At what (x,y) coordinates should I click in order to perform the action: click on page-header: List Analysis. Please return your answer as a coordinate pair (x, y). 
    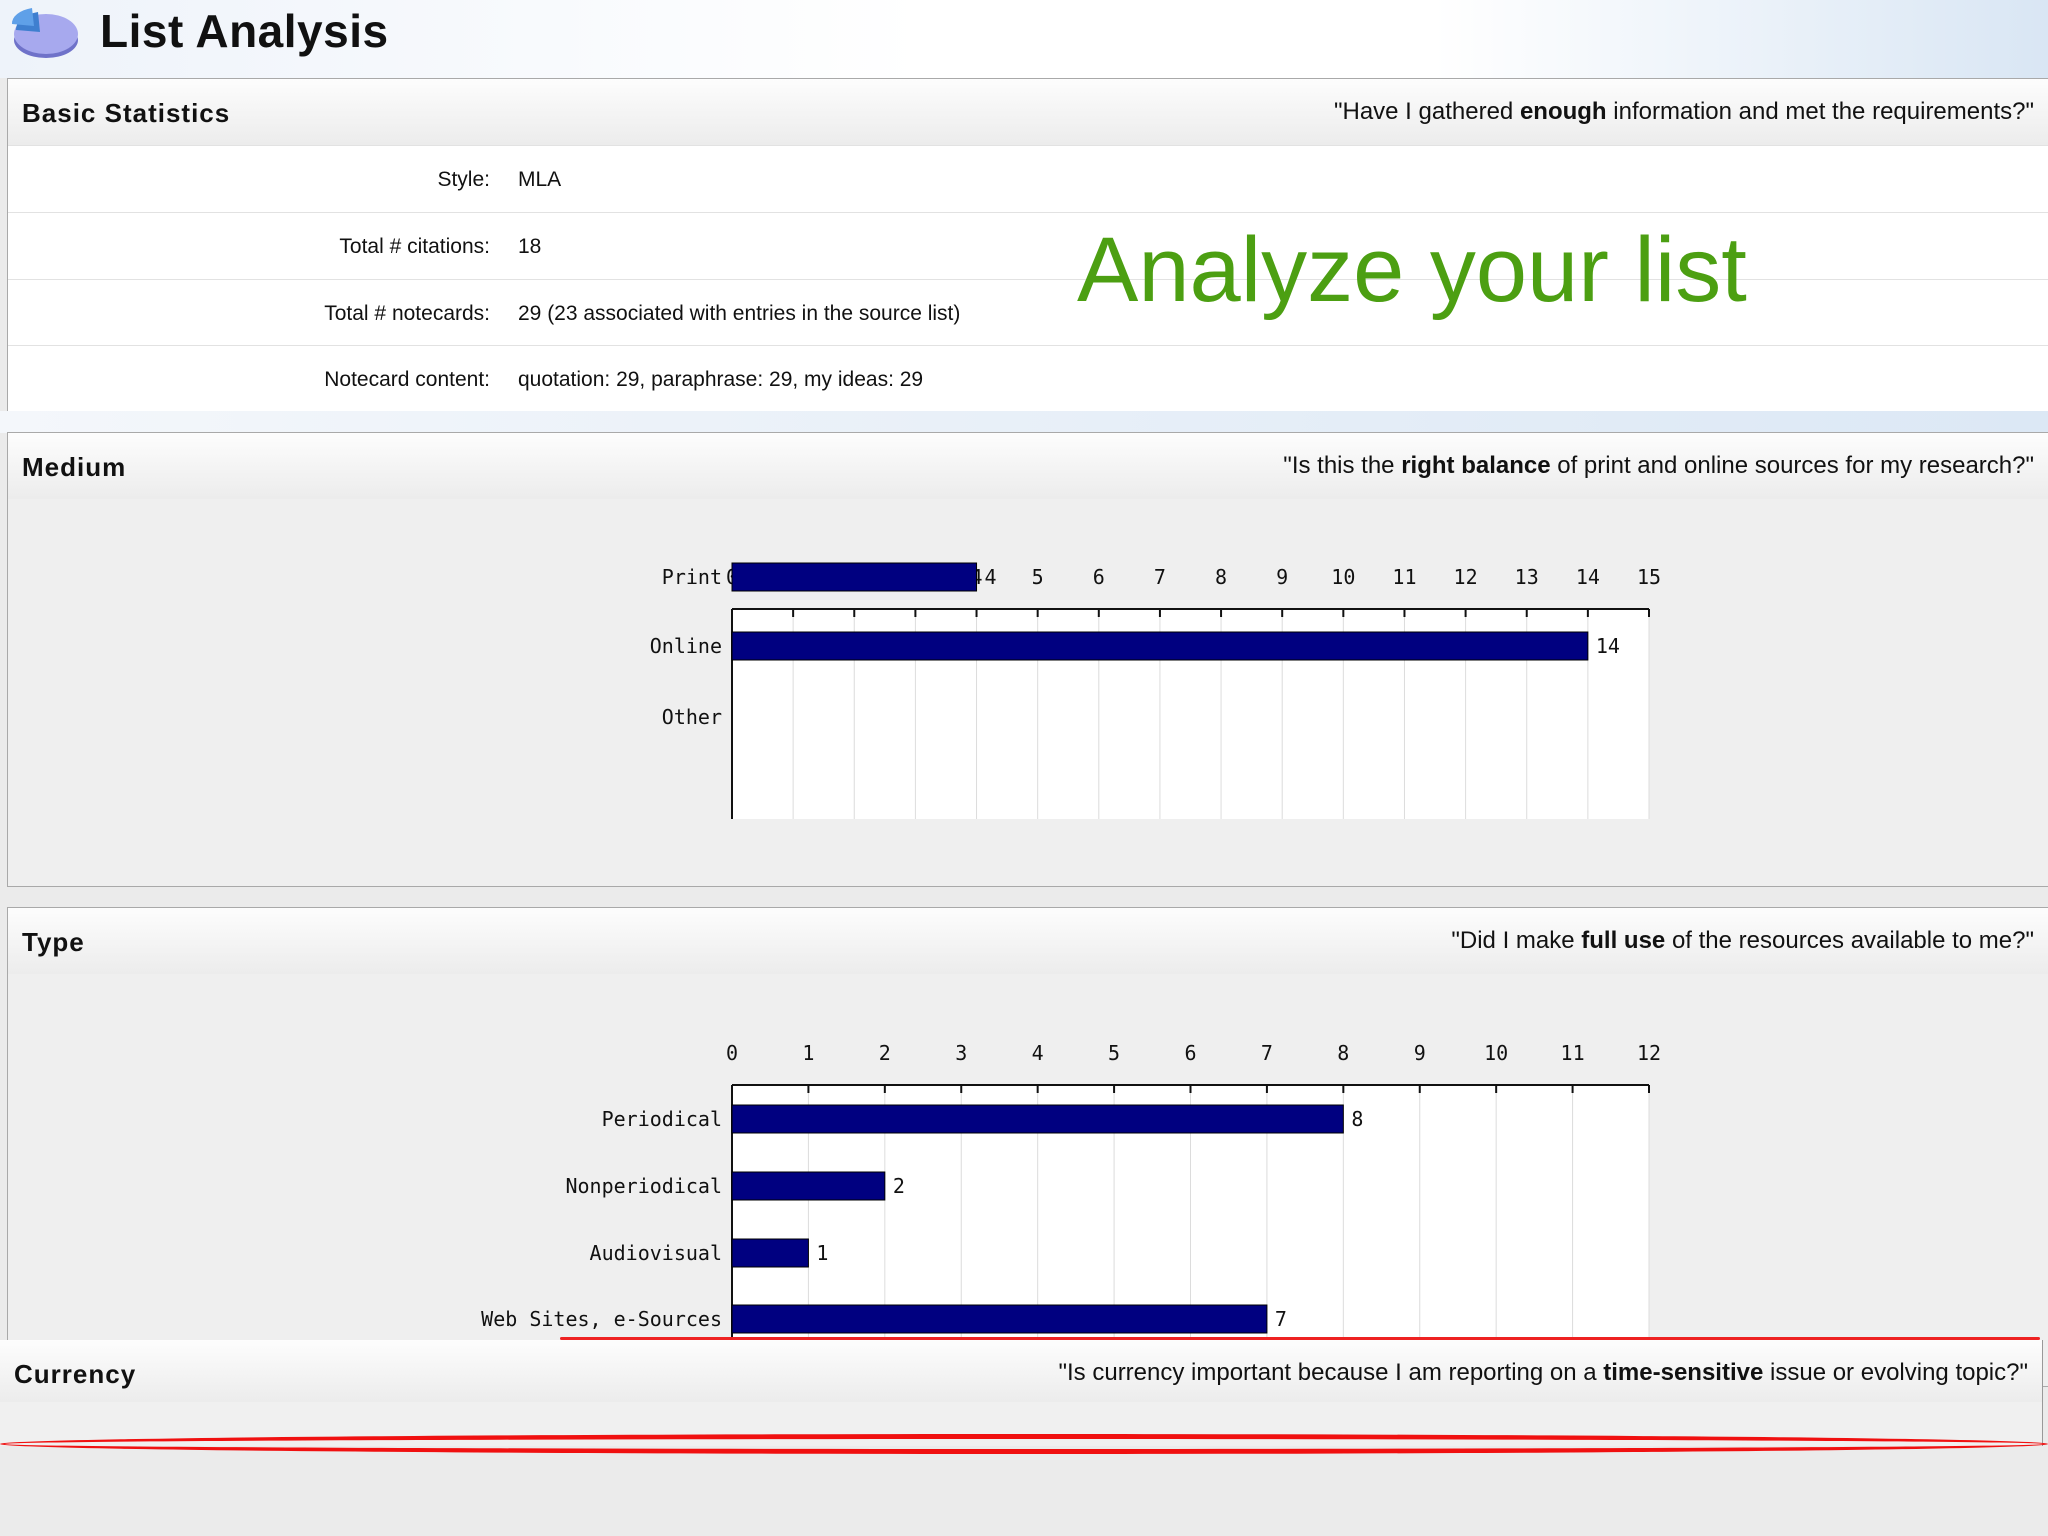
    Looking at the image, I should click on (1024, 39).